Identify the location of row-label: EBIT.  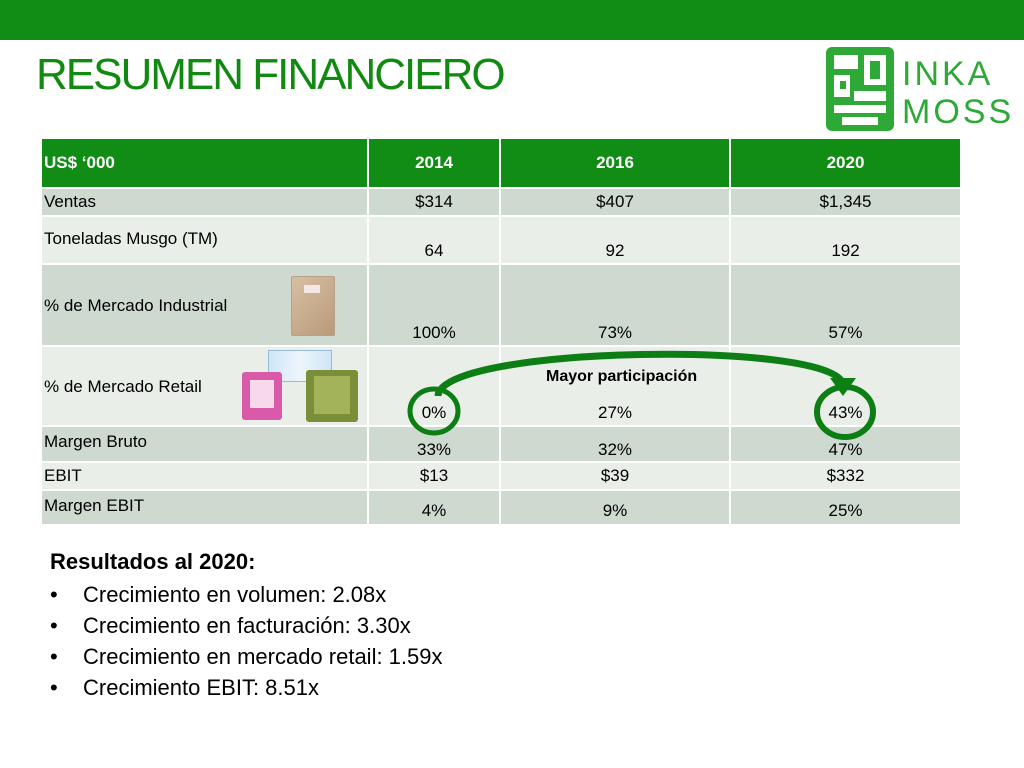
(204, 476).